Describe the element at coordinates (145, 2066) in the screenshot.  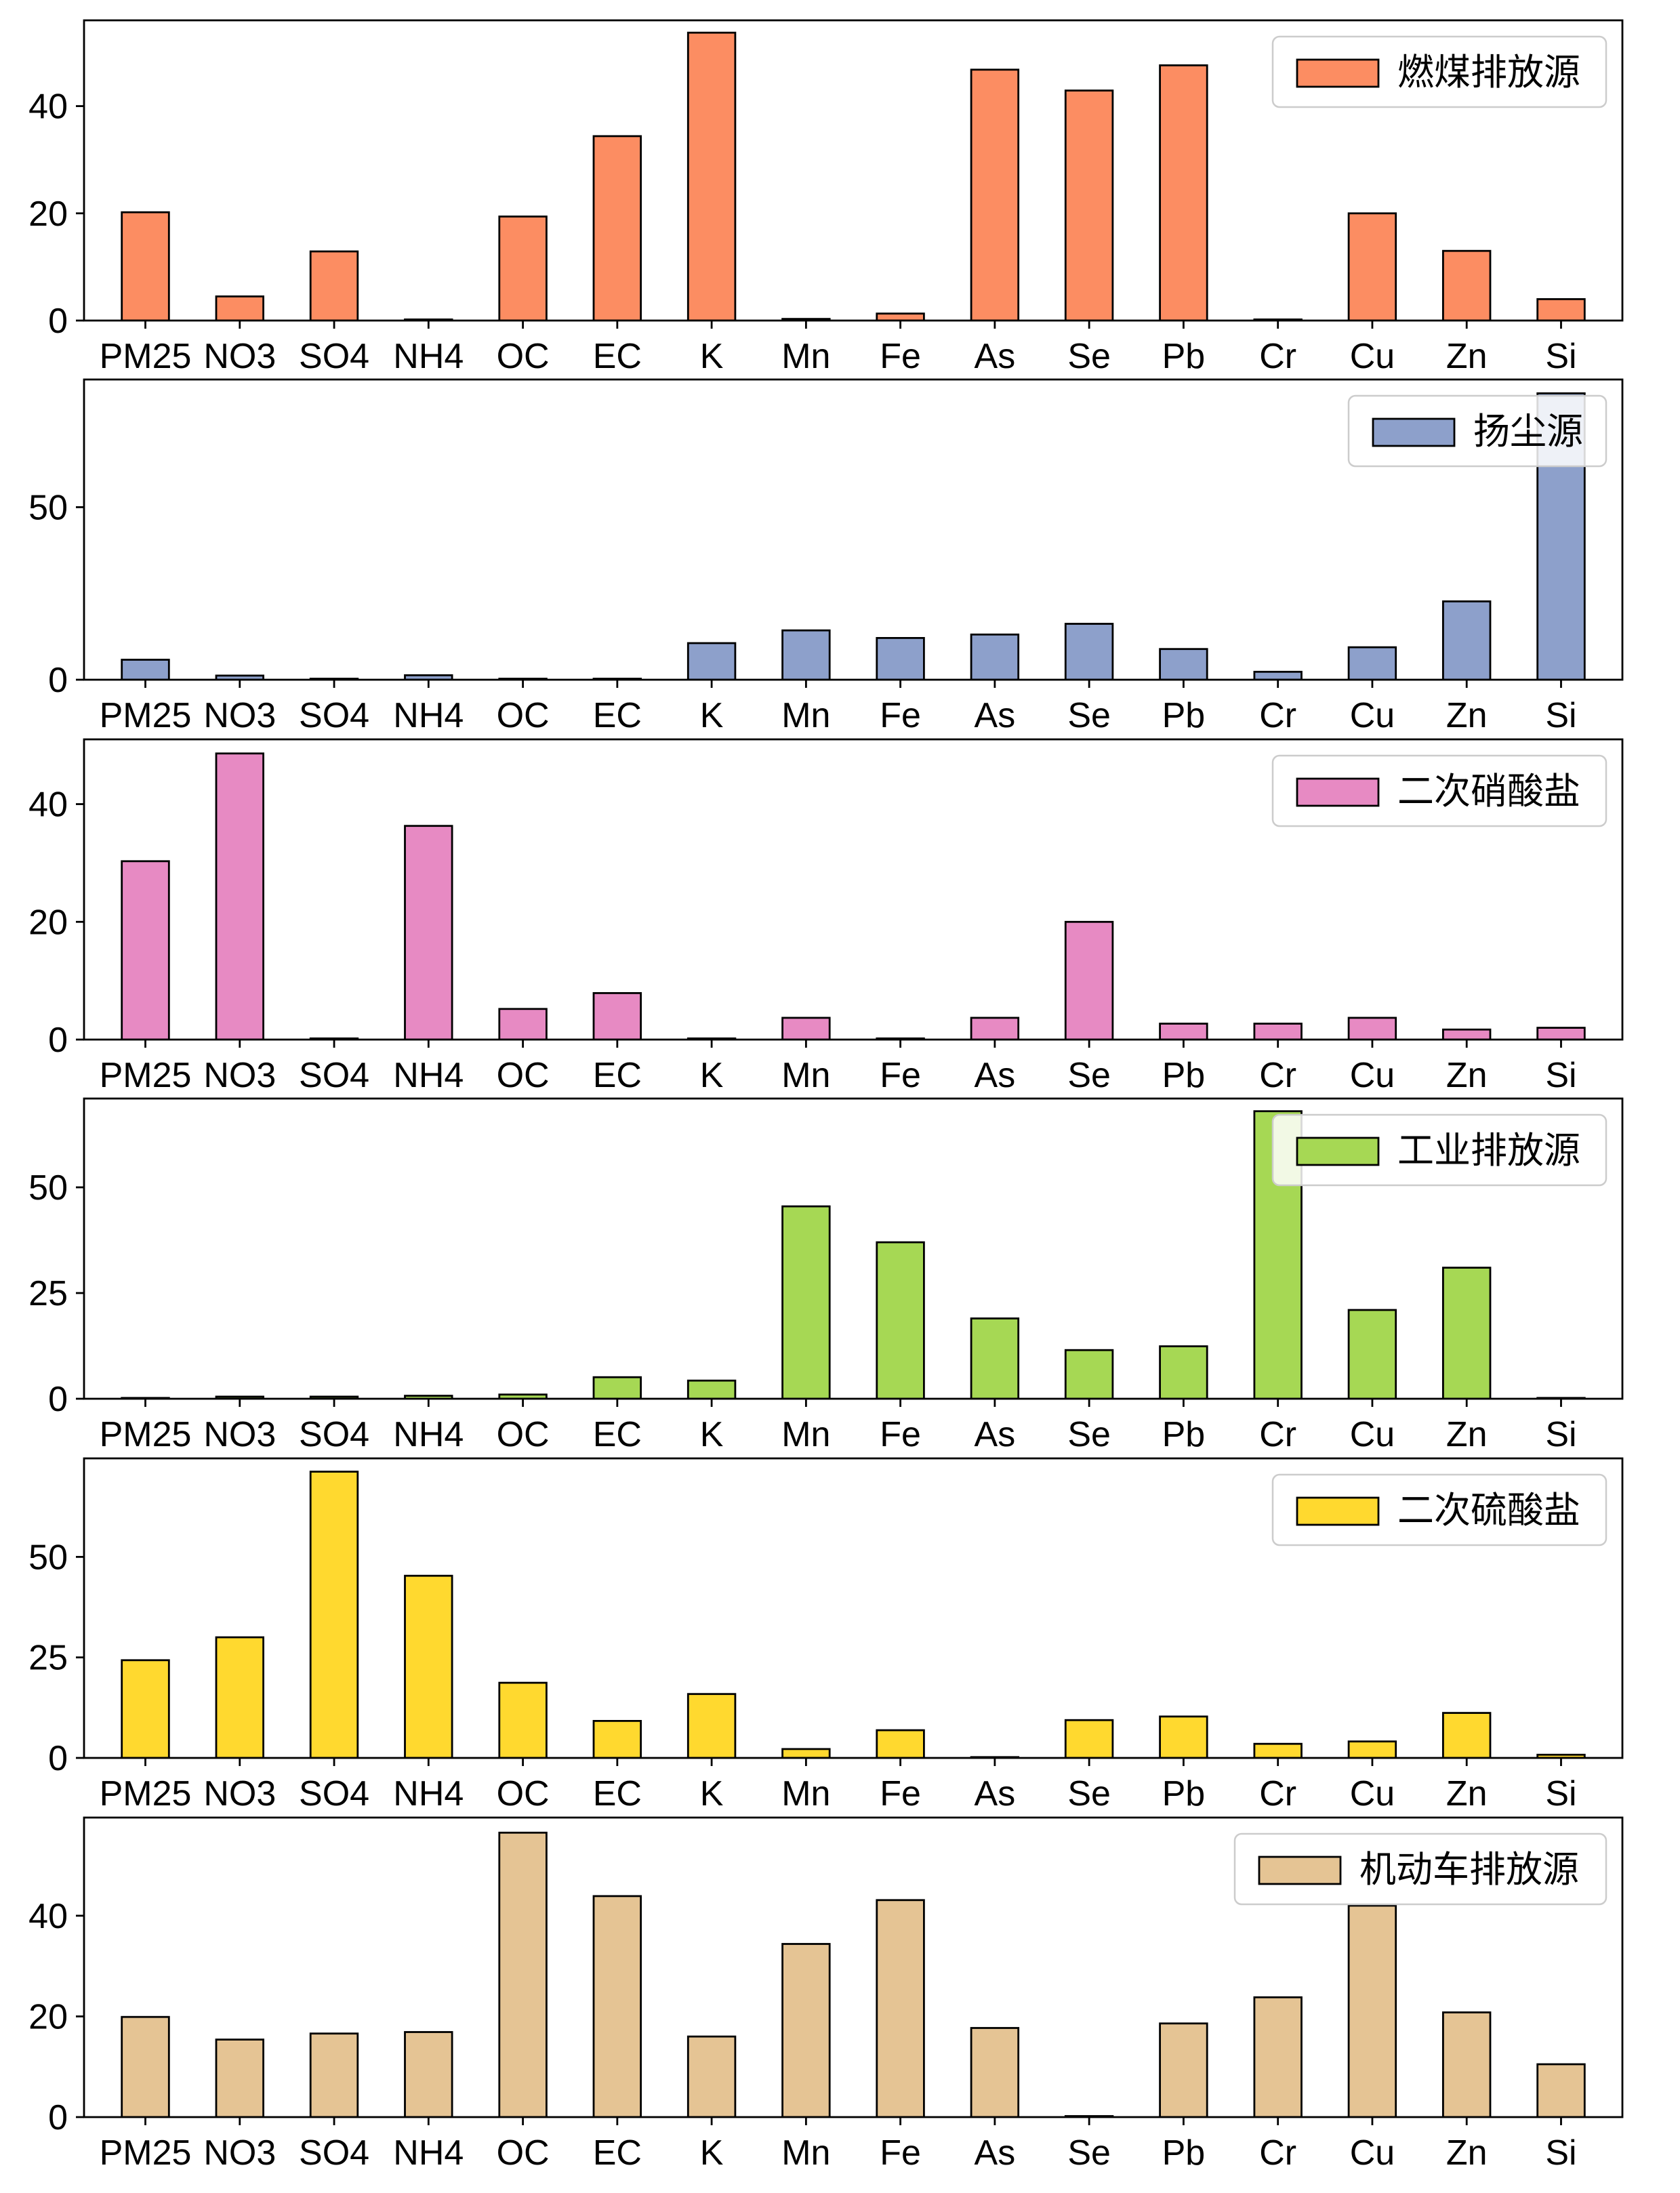
I see `bar-PM25` at that location.